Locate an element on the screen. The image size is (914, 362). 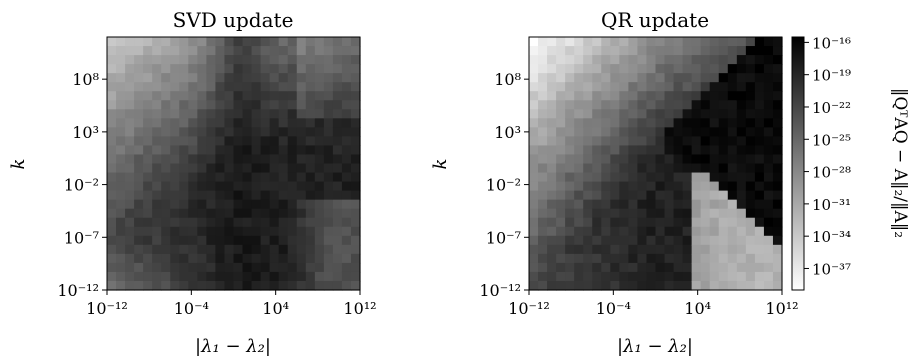
colorbar-tick-label: 10⁻³¹ is located at coordinates (831, 205).